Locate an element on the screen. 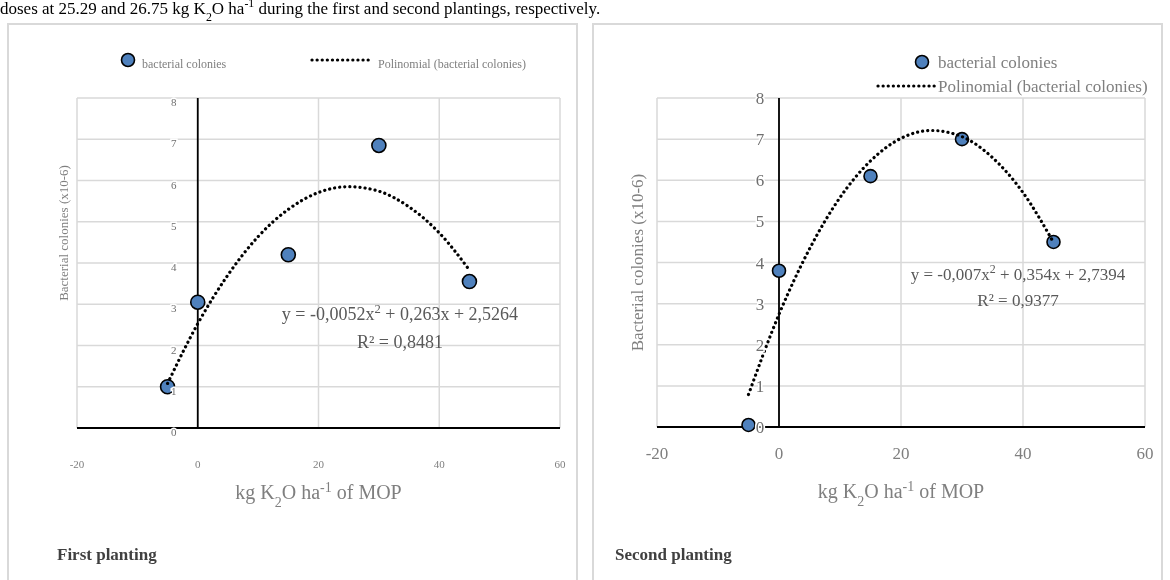 The height and width of the screenshot is (580, 1170). text: Second planting is located at coordinates (674, 554).